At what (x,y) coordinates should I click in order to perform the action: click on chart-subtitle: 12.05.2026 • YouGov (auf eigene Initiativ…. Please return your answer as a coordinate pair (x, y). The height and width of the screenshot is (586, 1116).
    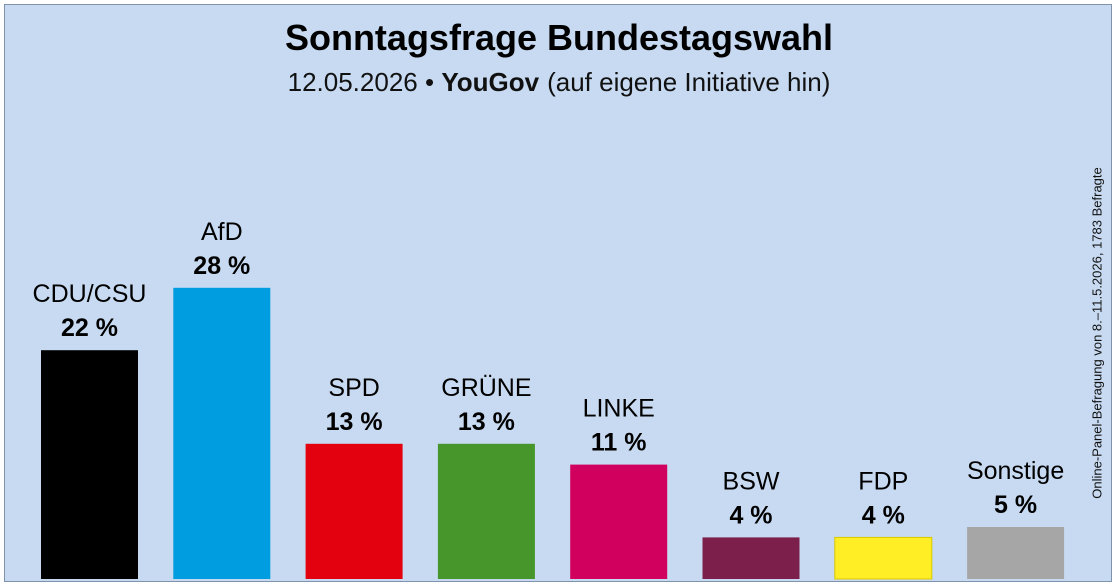
    Looking at the image, I should click on (559, 82).